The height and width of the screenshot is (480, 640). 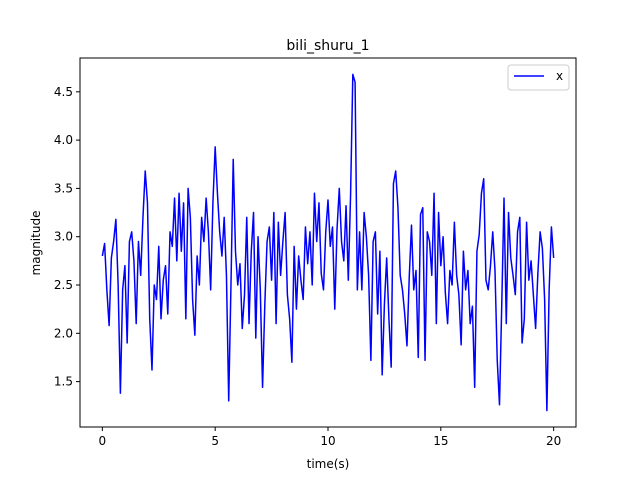 What do you see at coordinates (63, 140) in the screenshot?
I see `y-tick-label: 4.0` at bounding box center [63, 140].